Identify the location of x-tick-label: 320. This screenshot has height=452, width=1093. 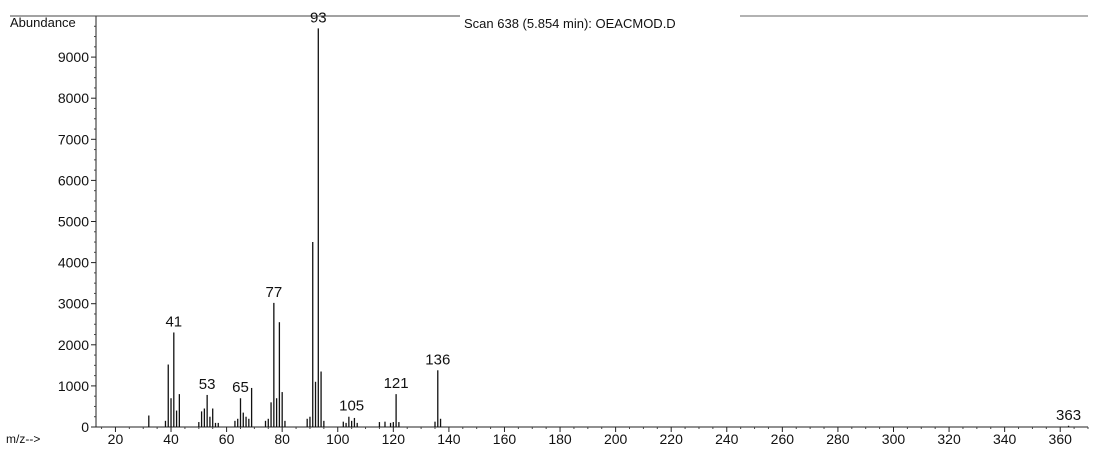
(949, 439).